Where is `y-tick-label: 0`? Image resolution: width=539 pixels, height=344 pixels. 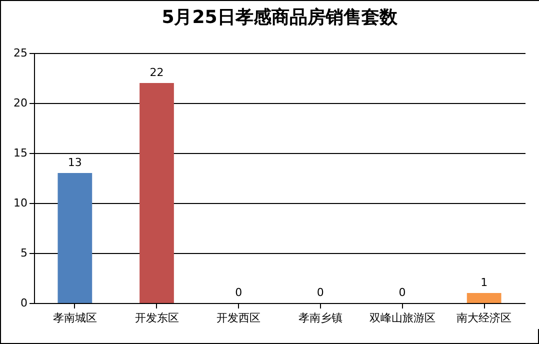 y-tick-label: 0 is located at coordinates (24, 303).